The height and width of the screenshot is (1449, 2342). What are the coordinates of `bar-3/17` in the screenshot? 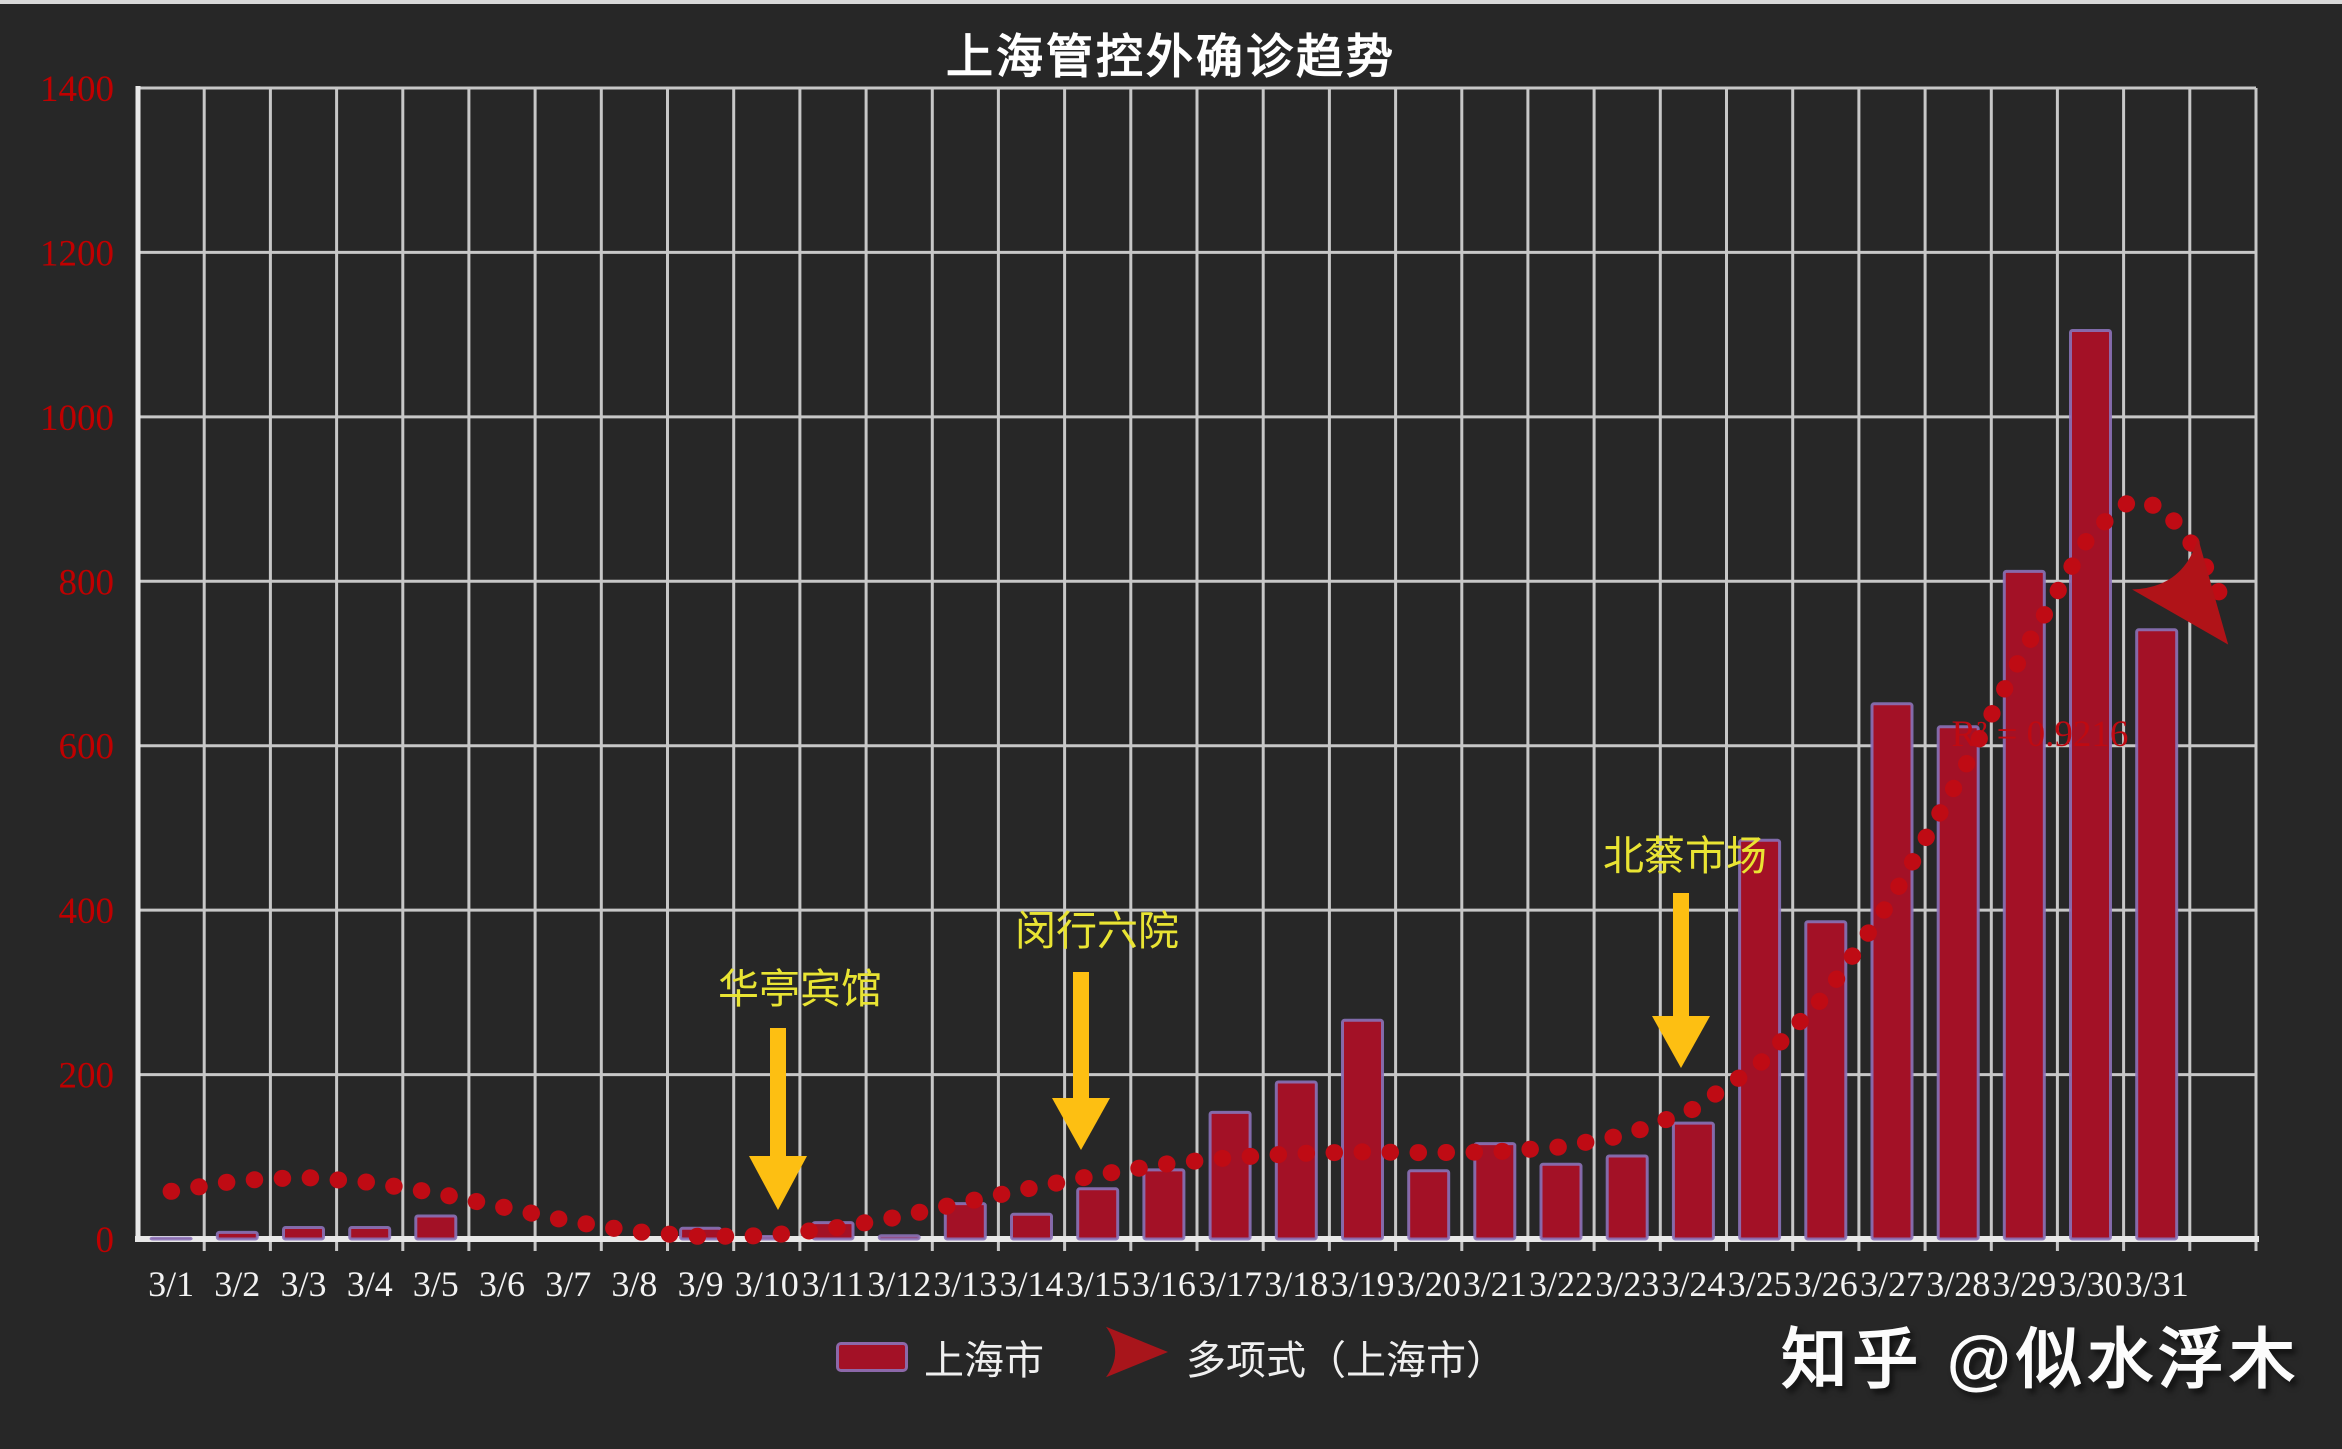 It's located at (1230, 1175).